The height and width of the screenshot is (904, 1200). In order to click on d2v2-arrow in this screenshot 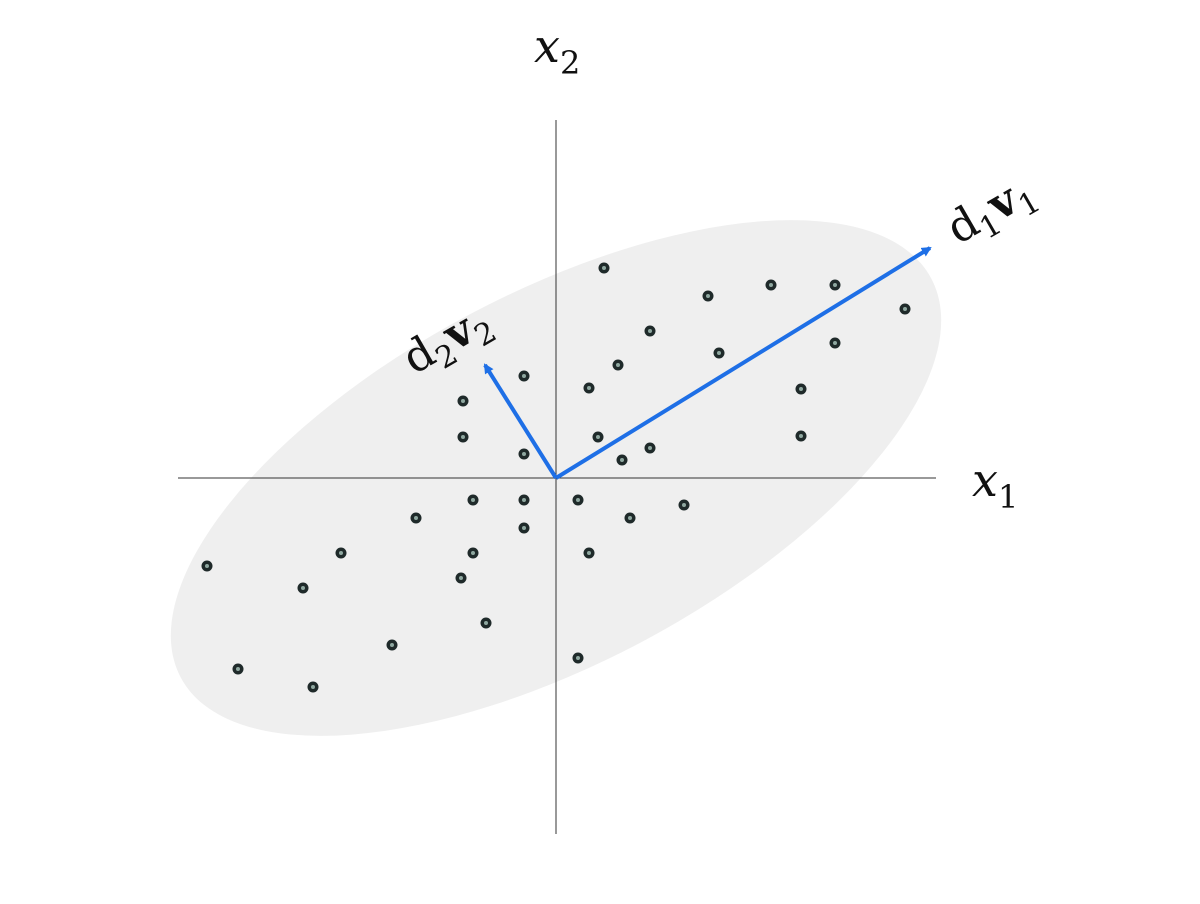, I will do `click(520, 421)`.